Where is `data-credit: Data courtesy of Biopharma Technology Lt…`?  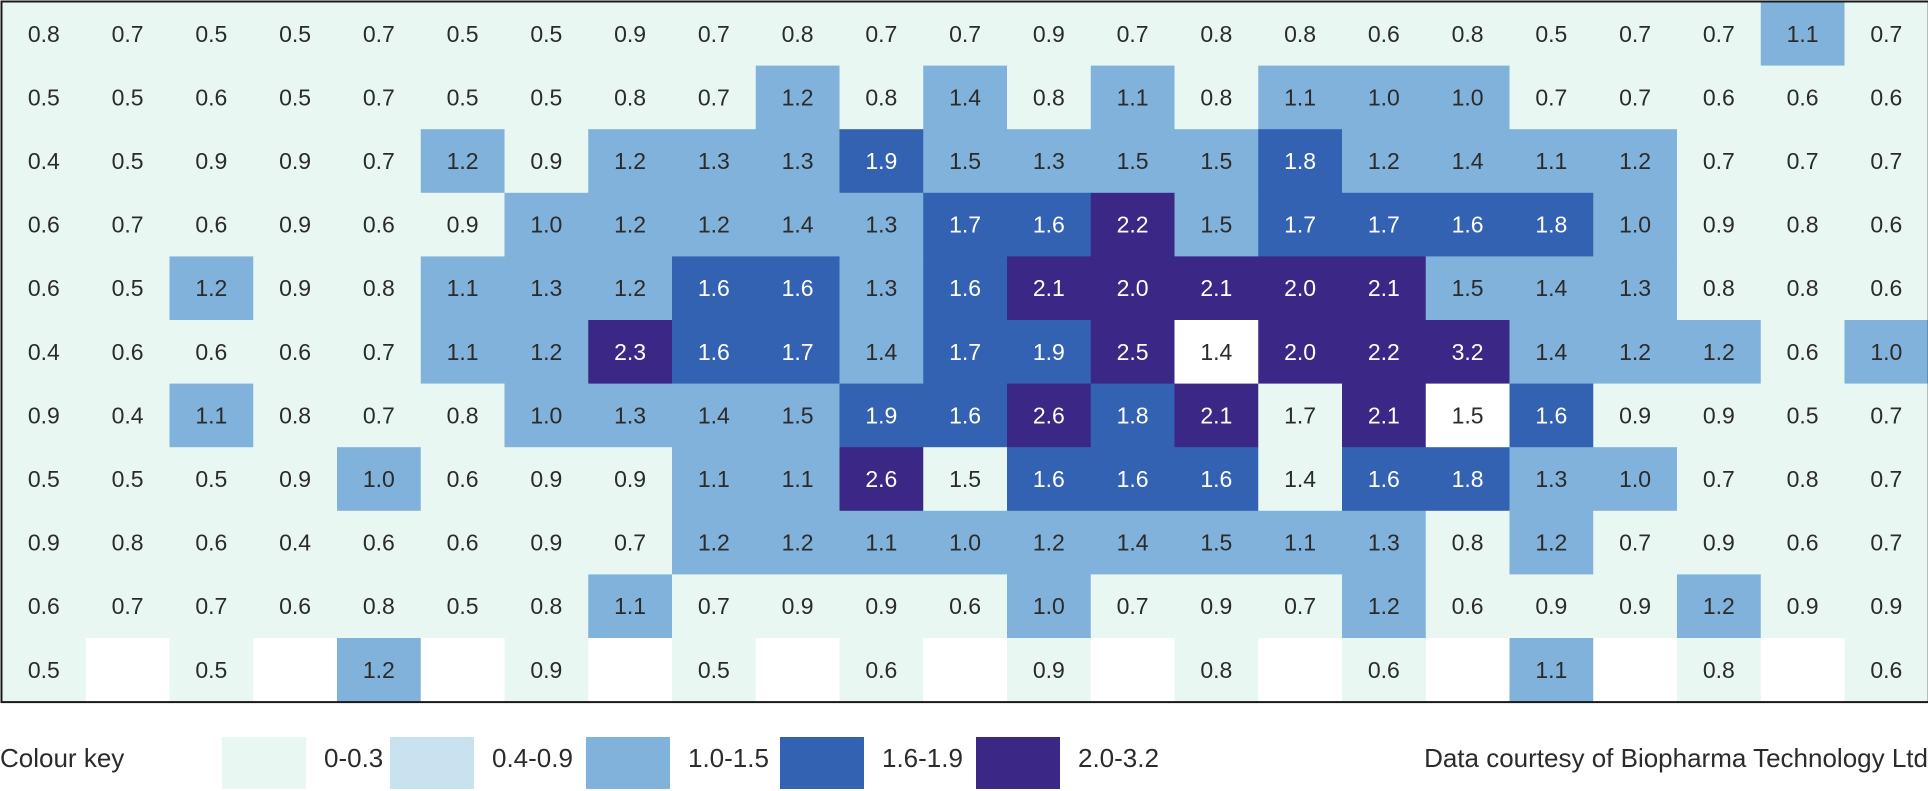
data-credit: Data courtesy of Biopharma Technology Lt… is located at coordinates (1676, 758).